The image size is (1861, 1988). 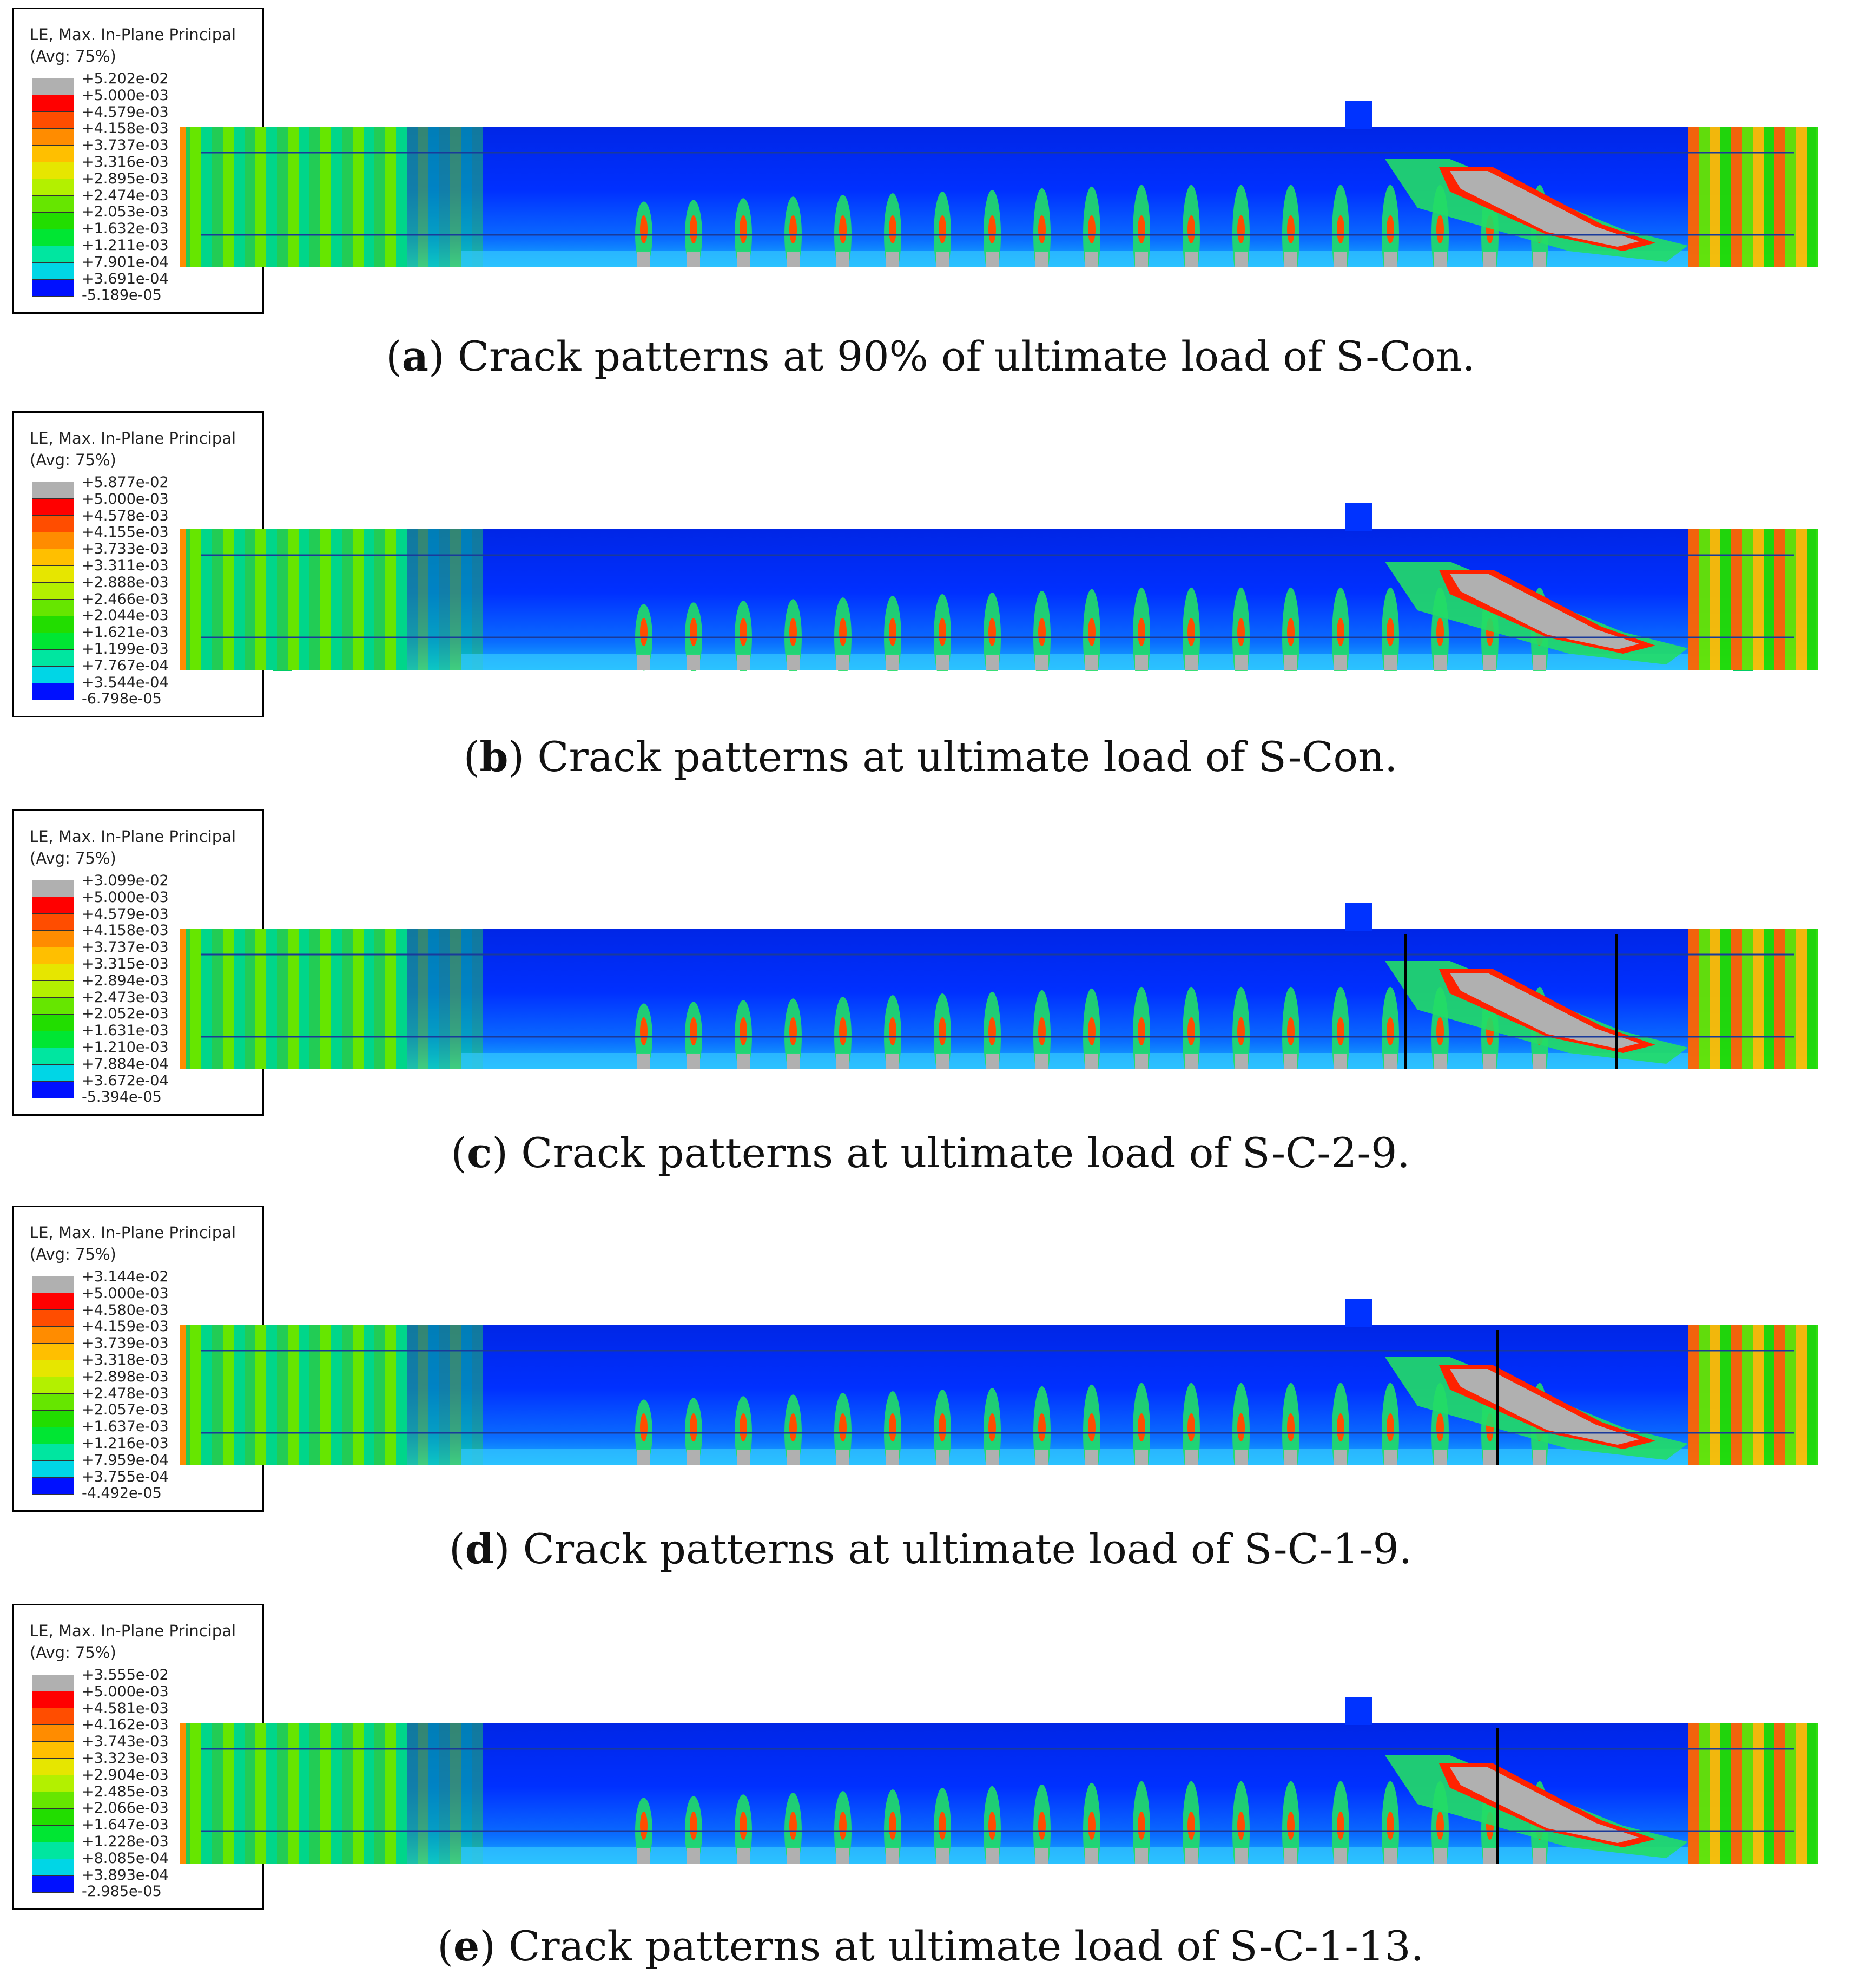 What do you see at coordinates (126, 1376) in the screenshot?
I see `legend-value: +2.898e-03` at bounding box center [126, 1376].